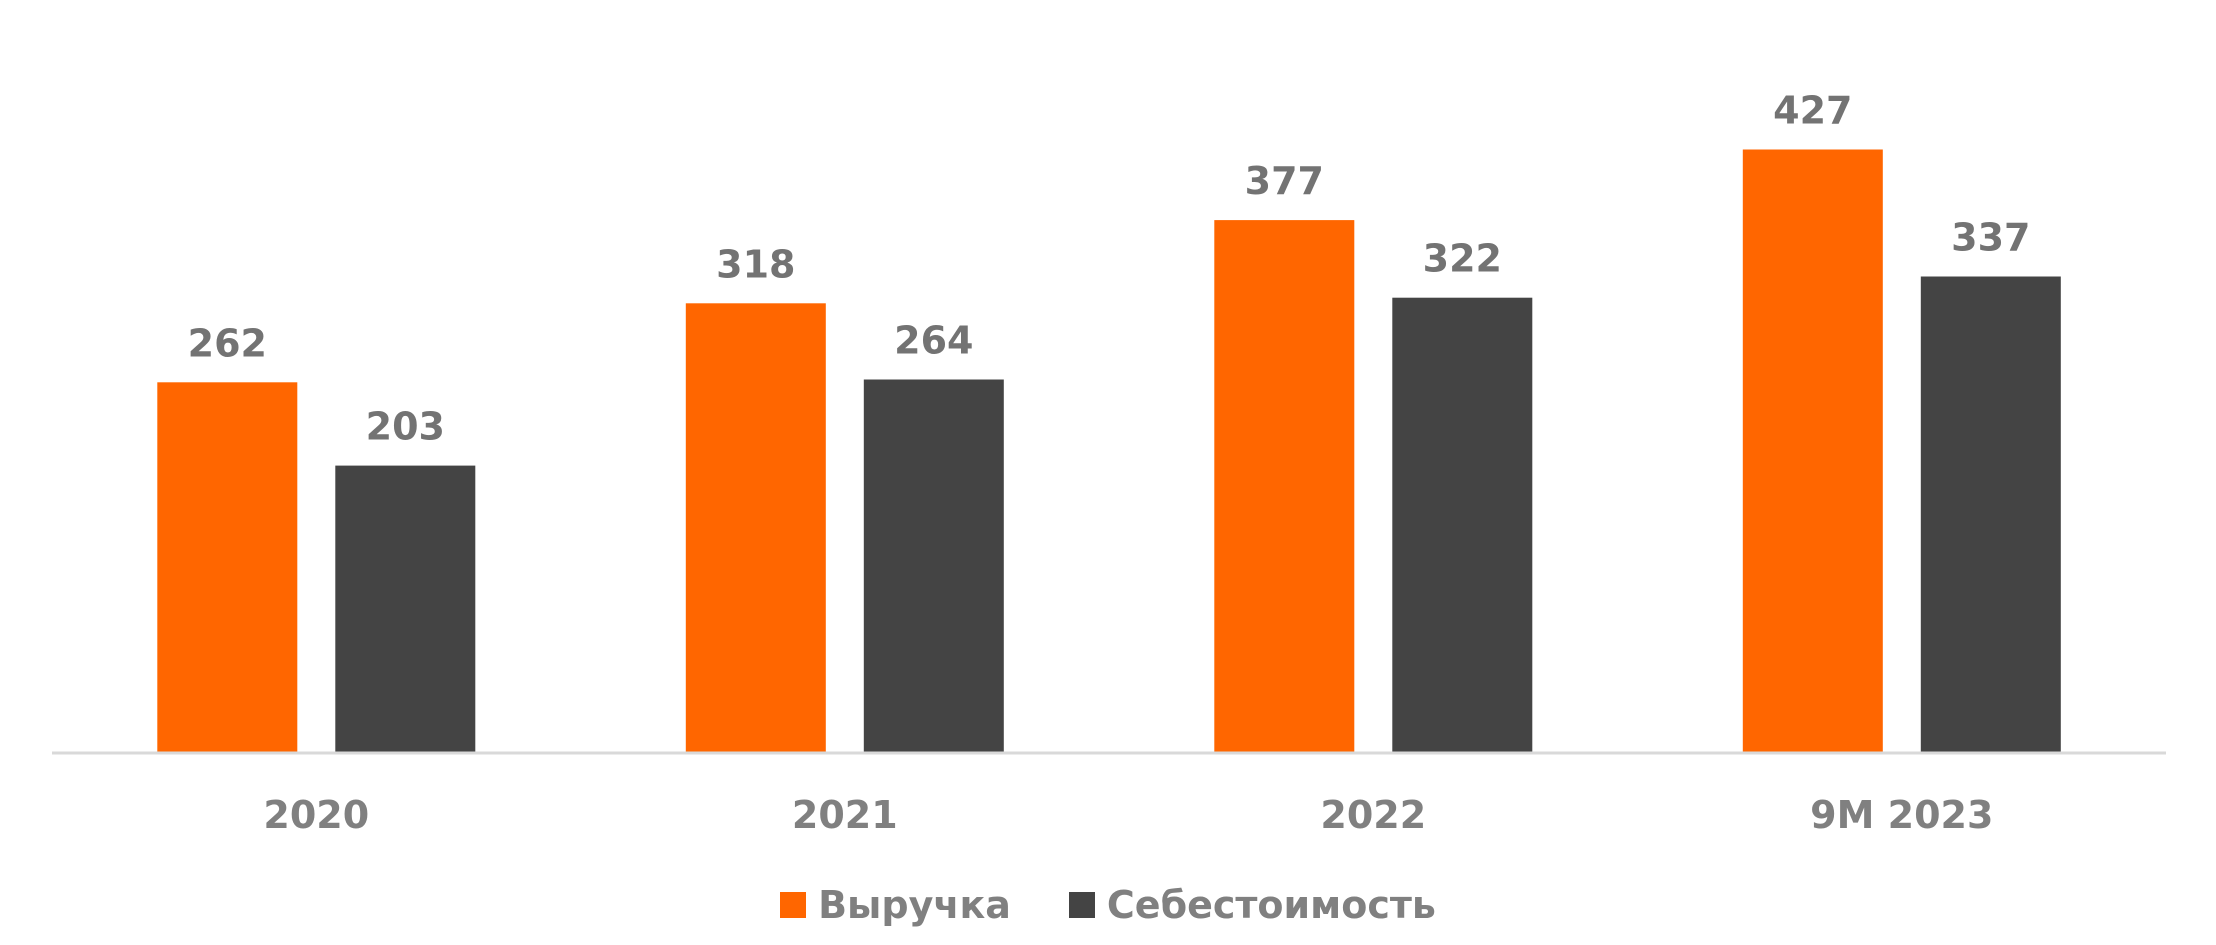  I want to click on legend: Выручка Себестоимость, so click(1108, 905).